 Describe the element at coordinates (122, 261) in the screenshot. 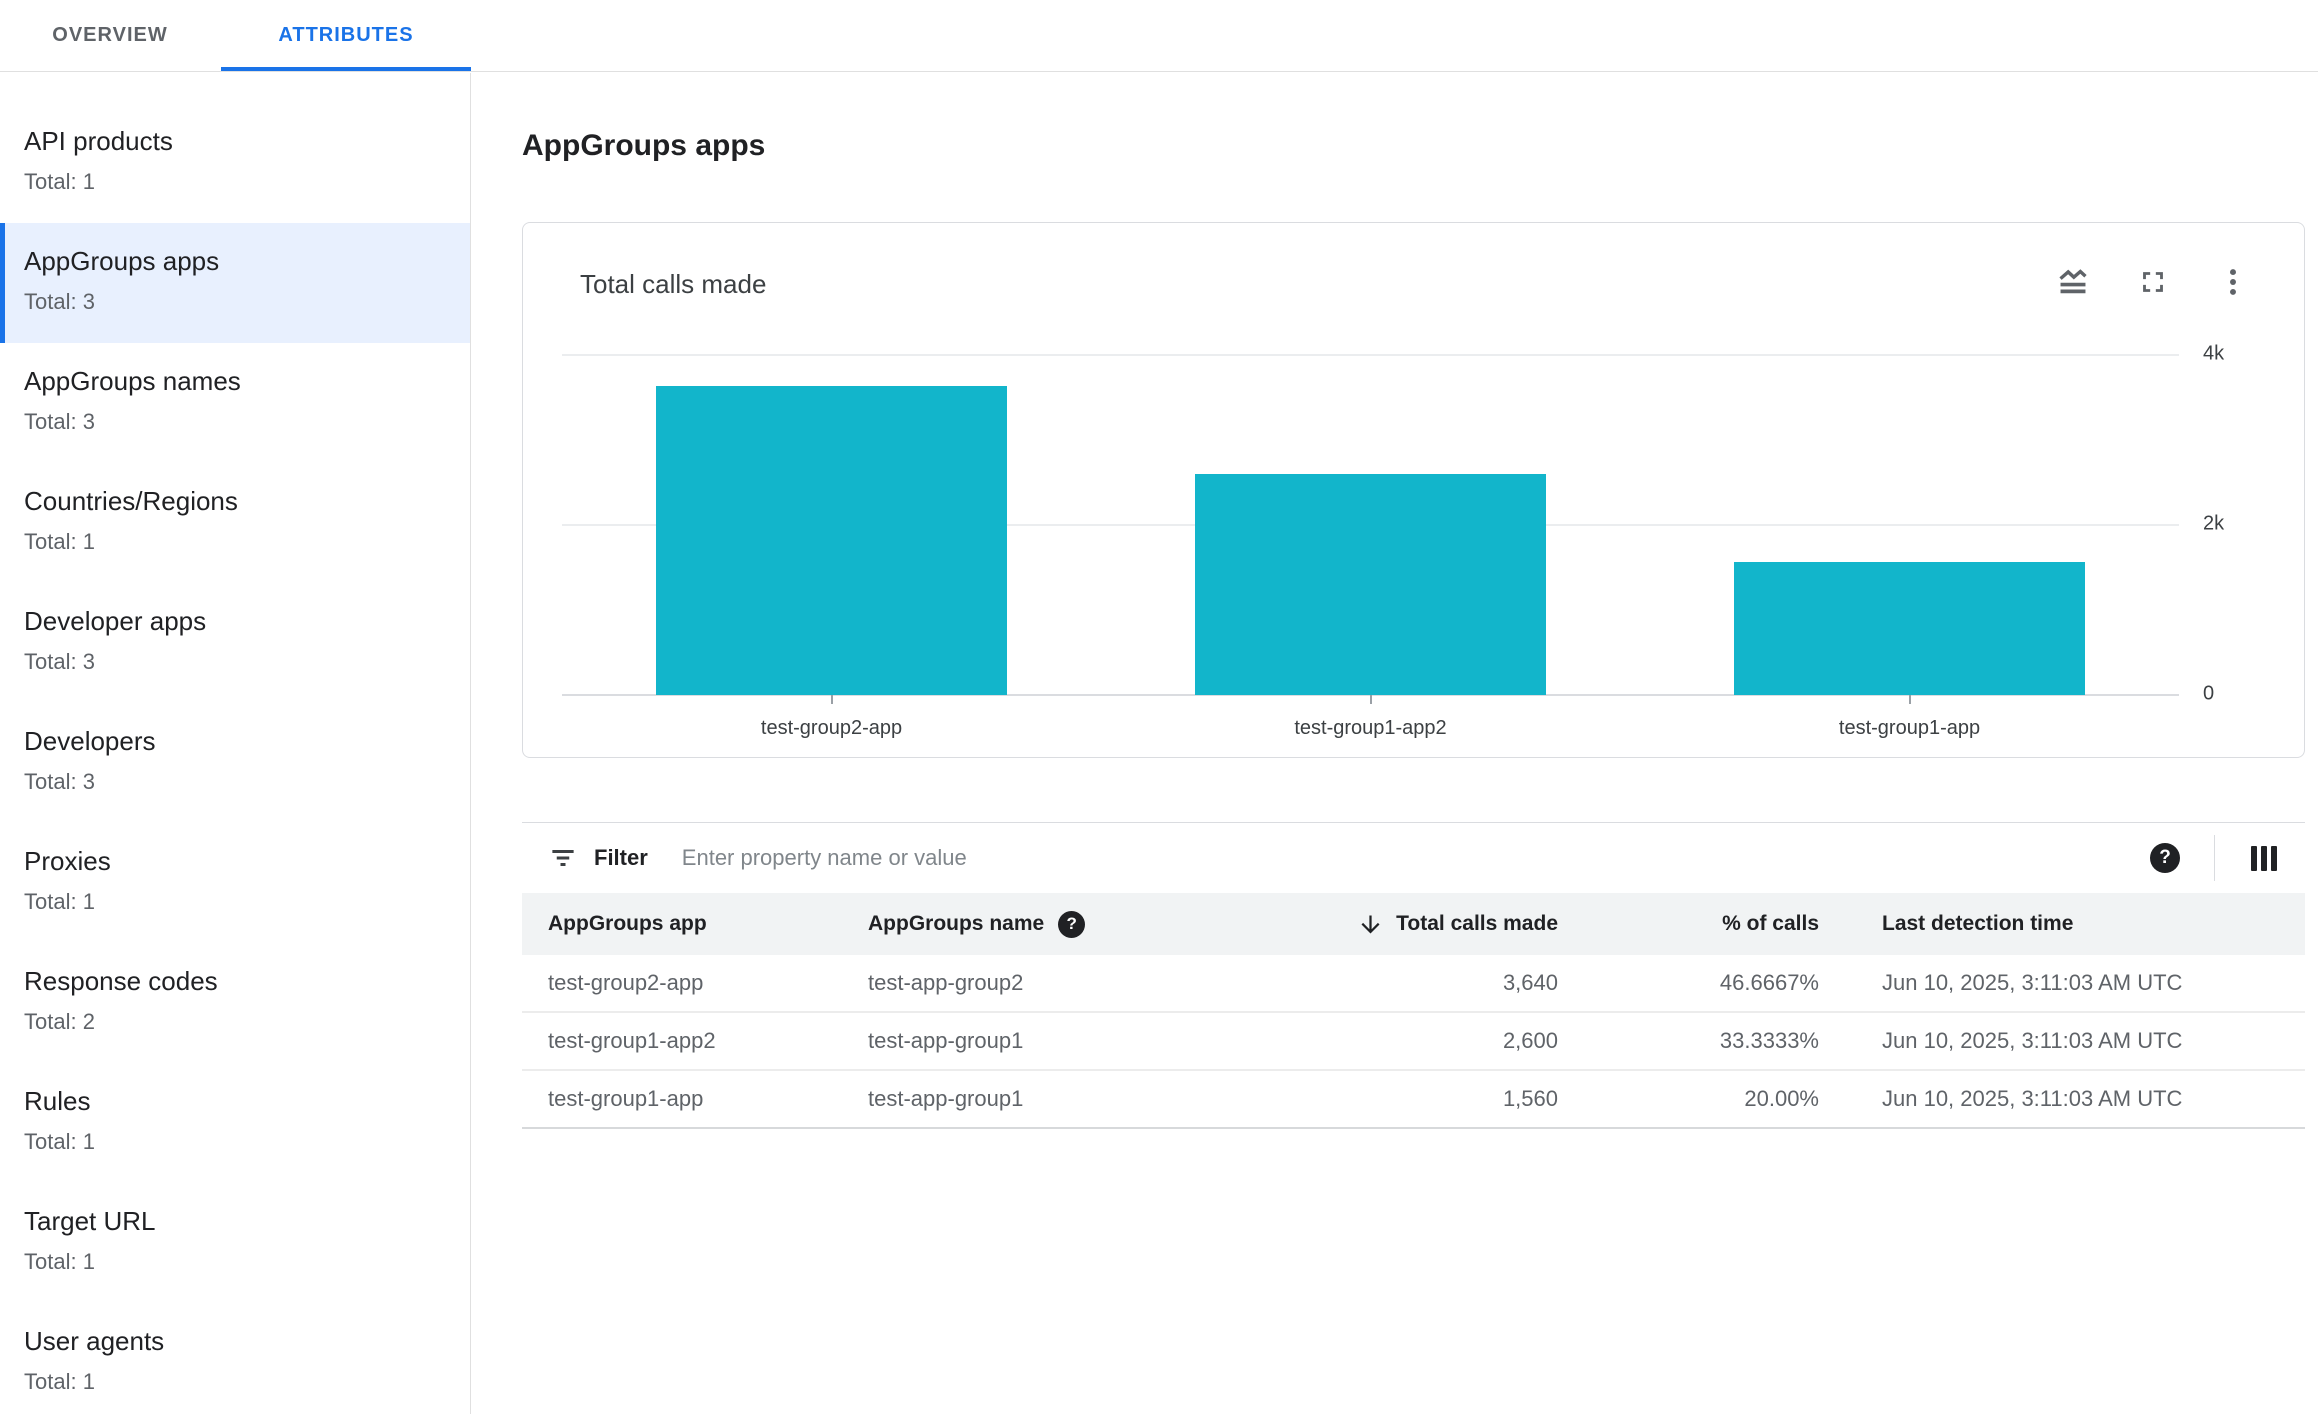

I see `sidebar-item-label: AppGroups apps` at that location.